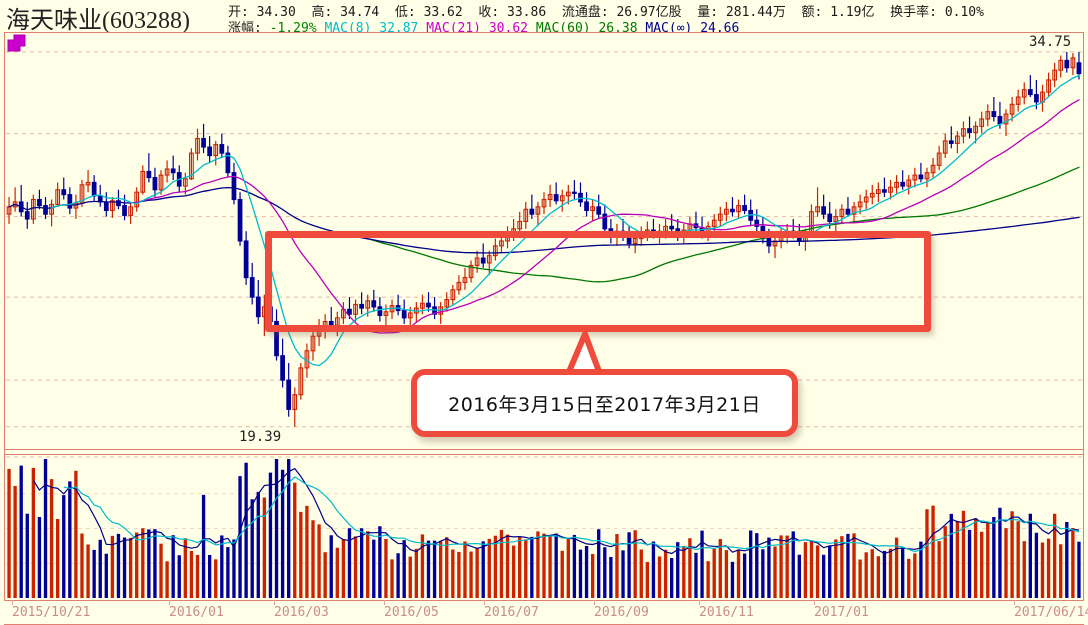 The height and width of the screenshot is (625, 1088). What do you see at coordinates (649, 12) in the screenshot?
I see `float-value: 26.97亿股` at bounding box center [649, 12].